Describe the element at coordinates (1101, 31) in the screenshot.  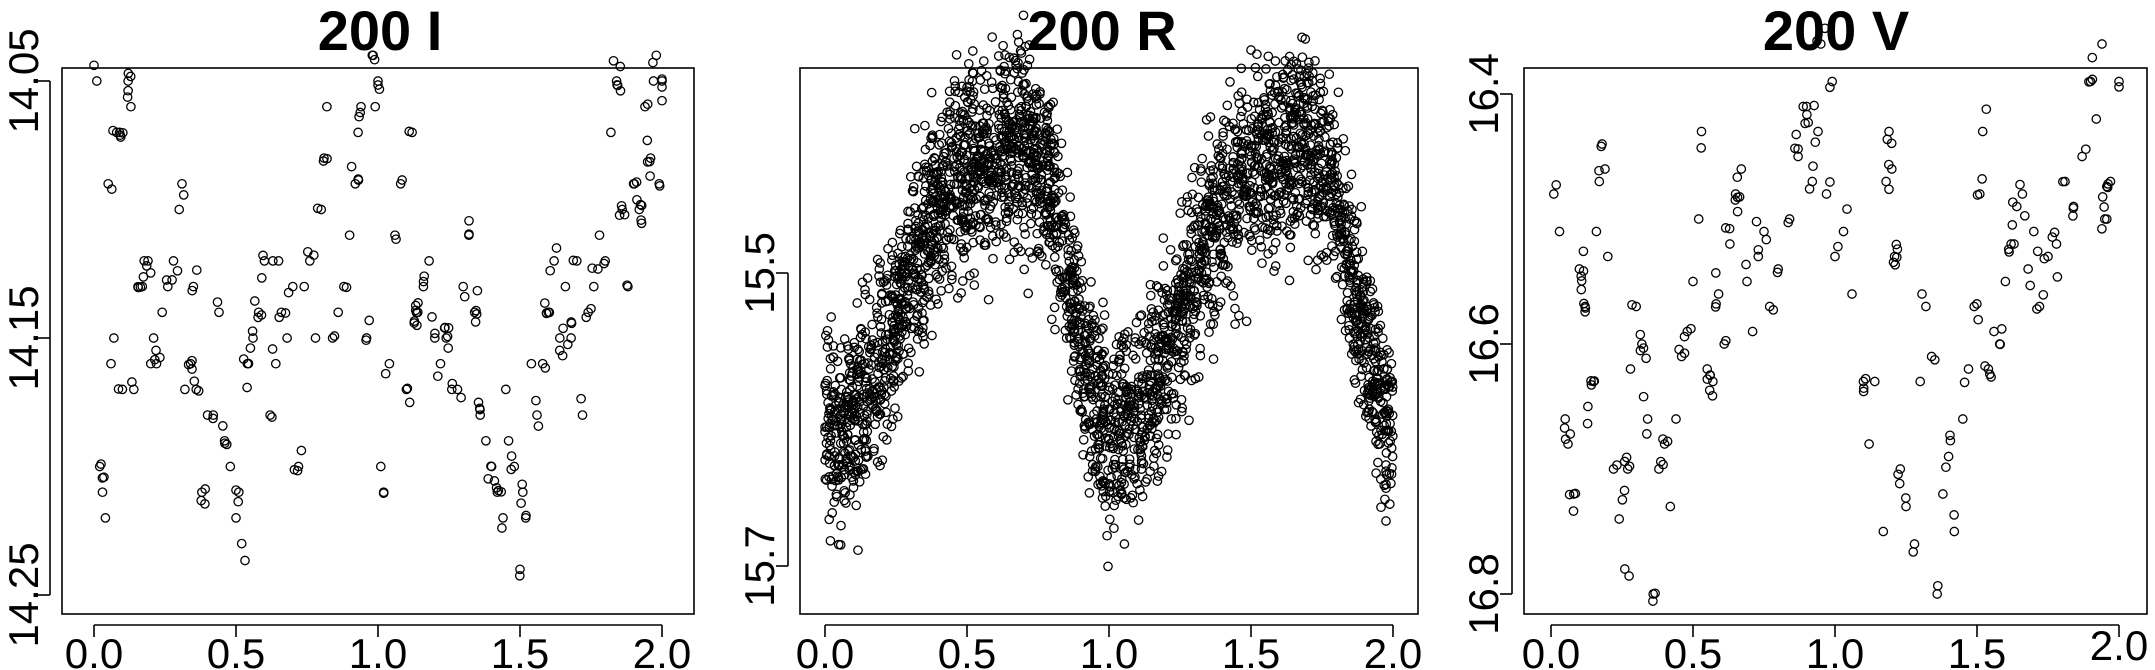
I see `panel-title: 200 R` at that location.